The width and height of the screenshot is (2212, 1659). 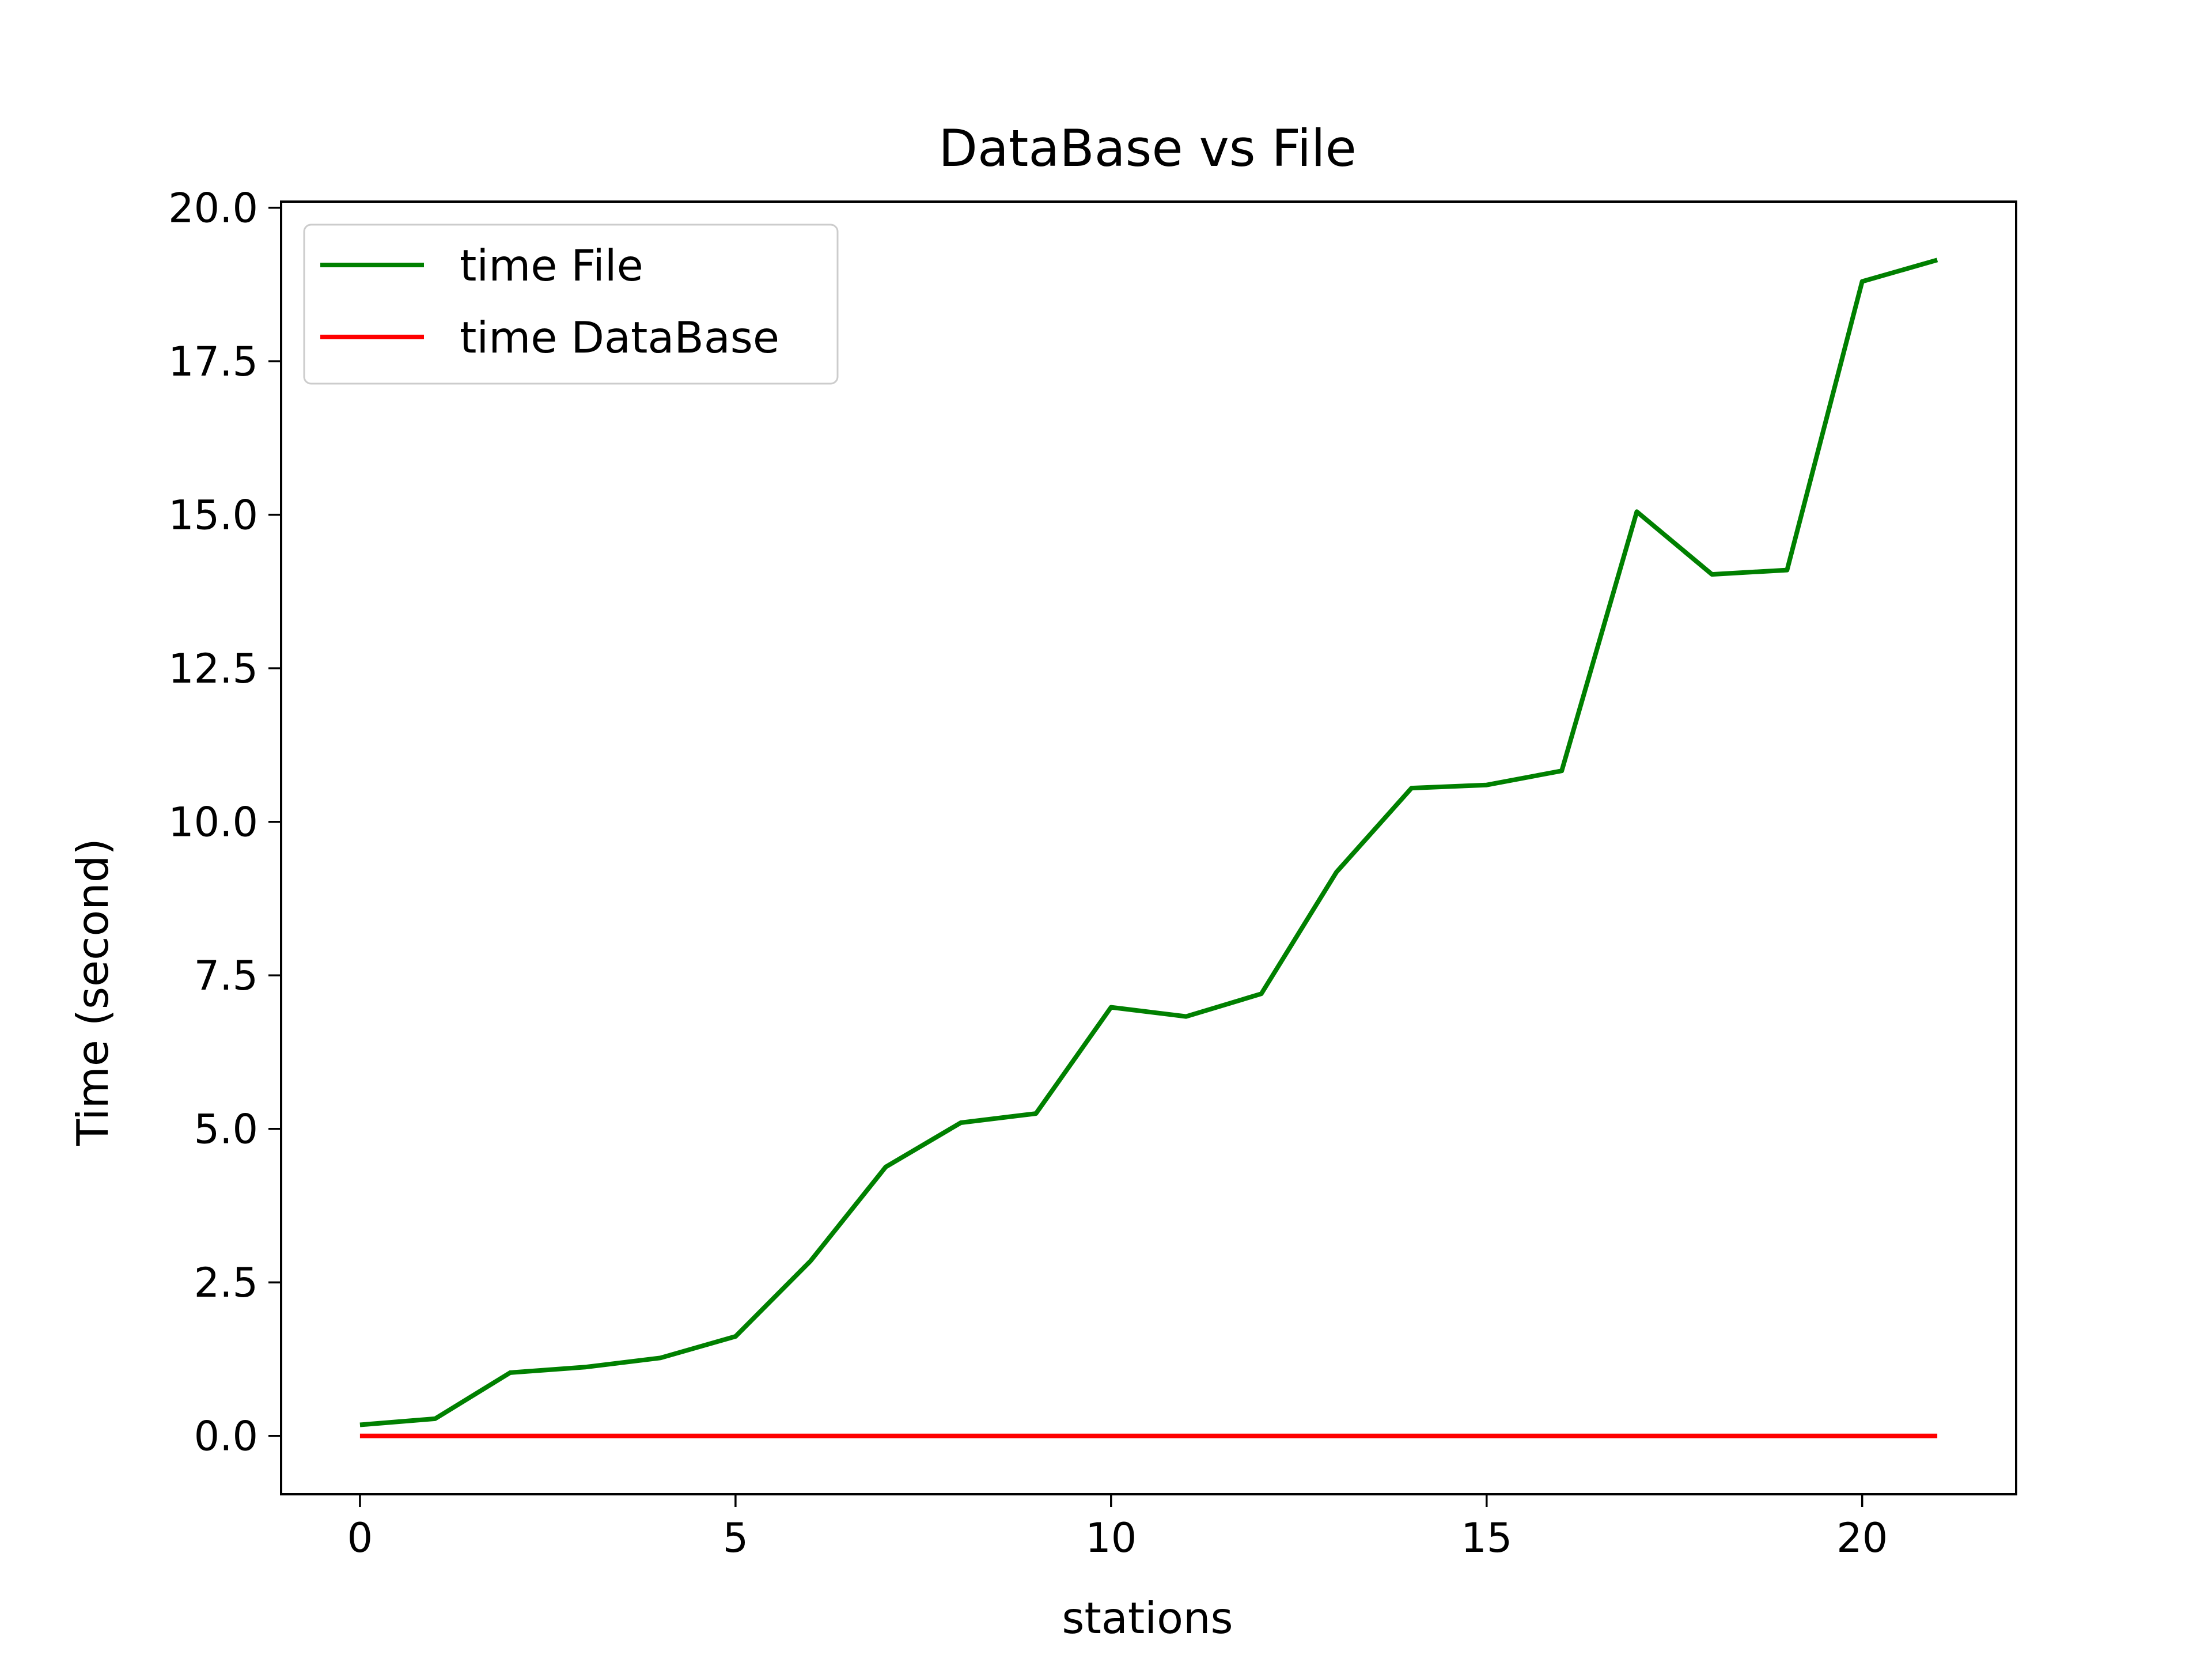 I want to click on legend: time File time DataBase, so click(x=571, y=304).